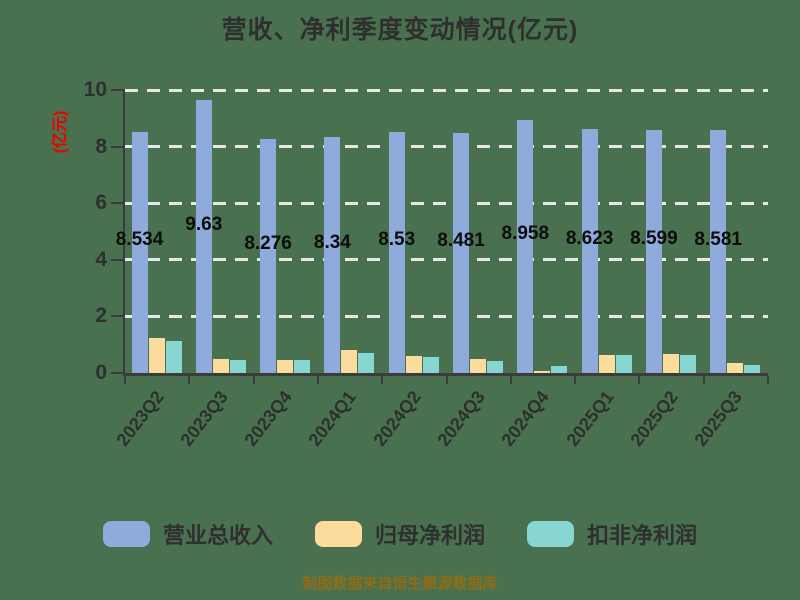 This screenshot has height=600, width=800. Describe the element at coordinates (642, 535) in the screenshot. I see `legend-label: 扣非净利润` at that location.